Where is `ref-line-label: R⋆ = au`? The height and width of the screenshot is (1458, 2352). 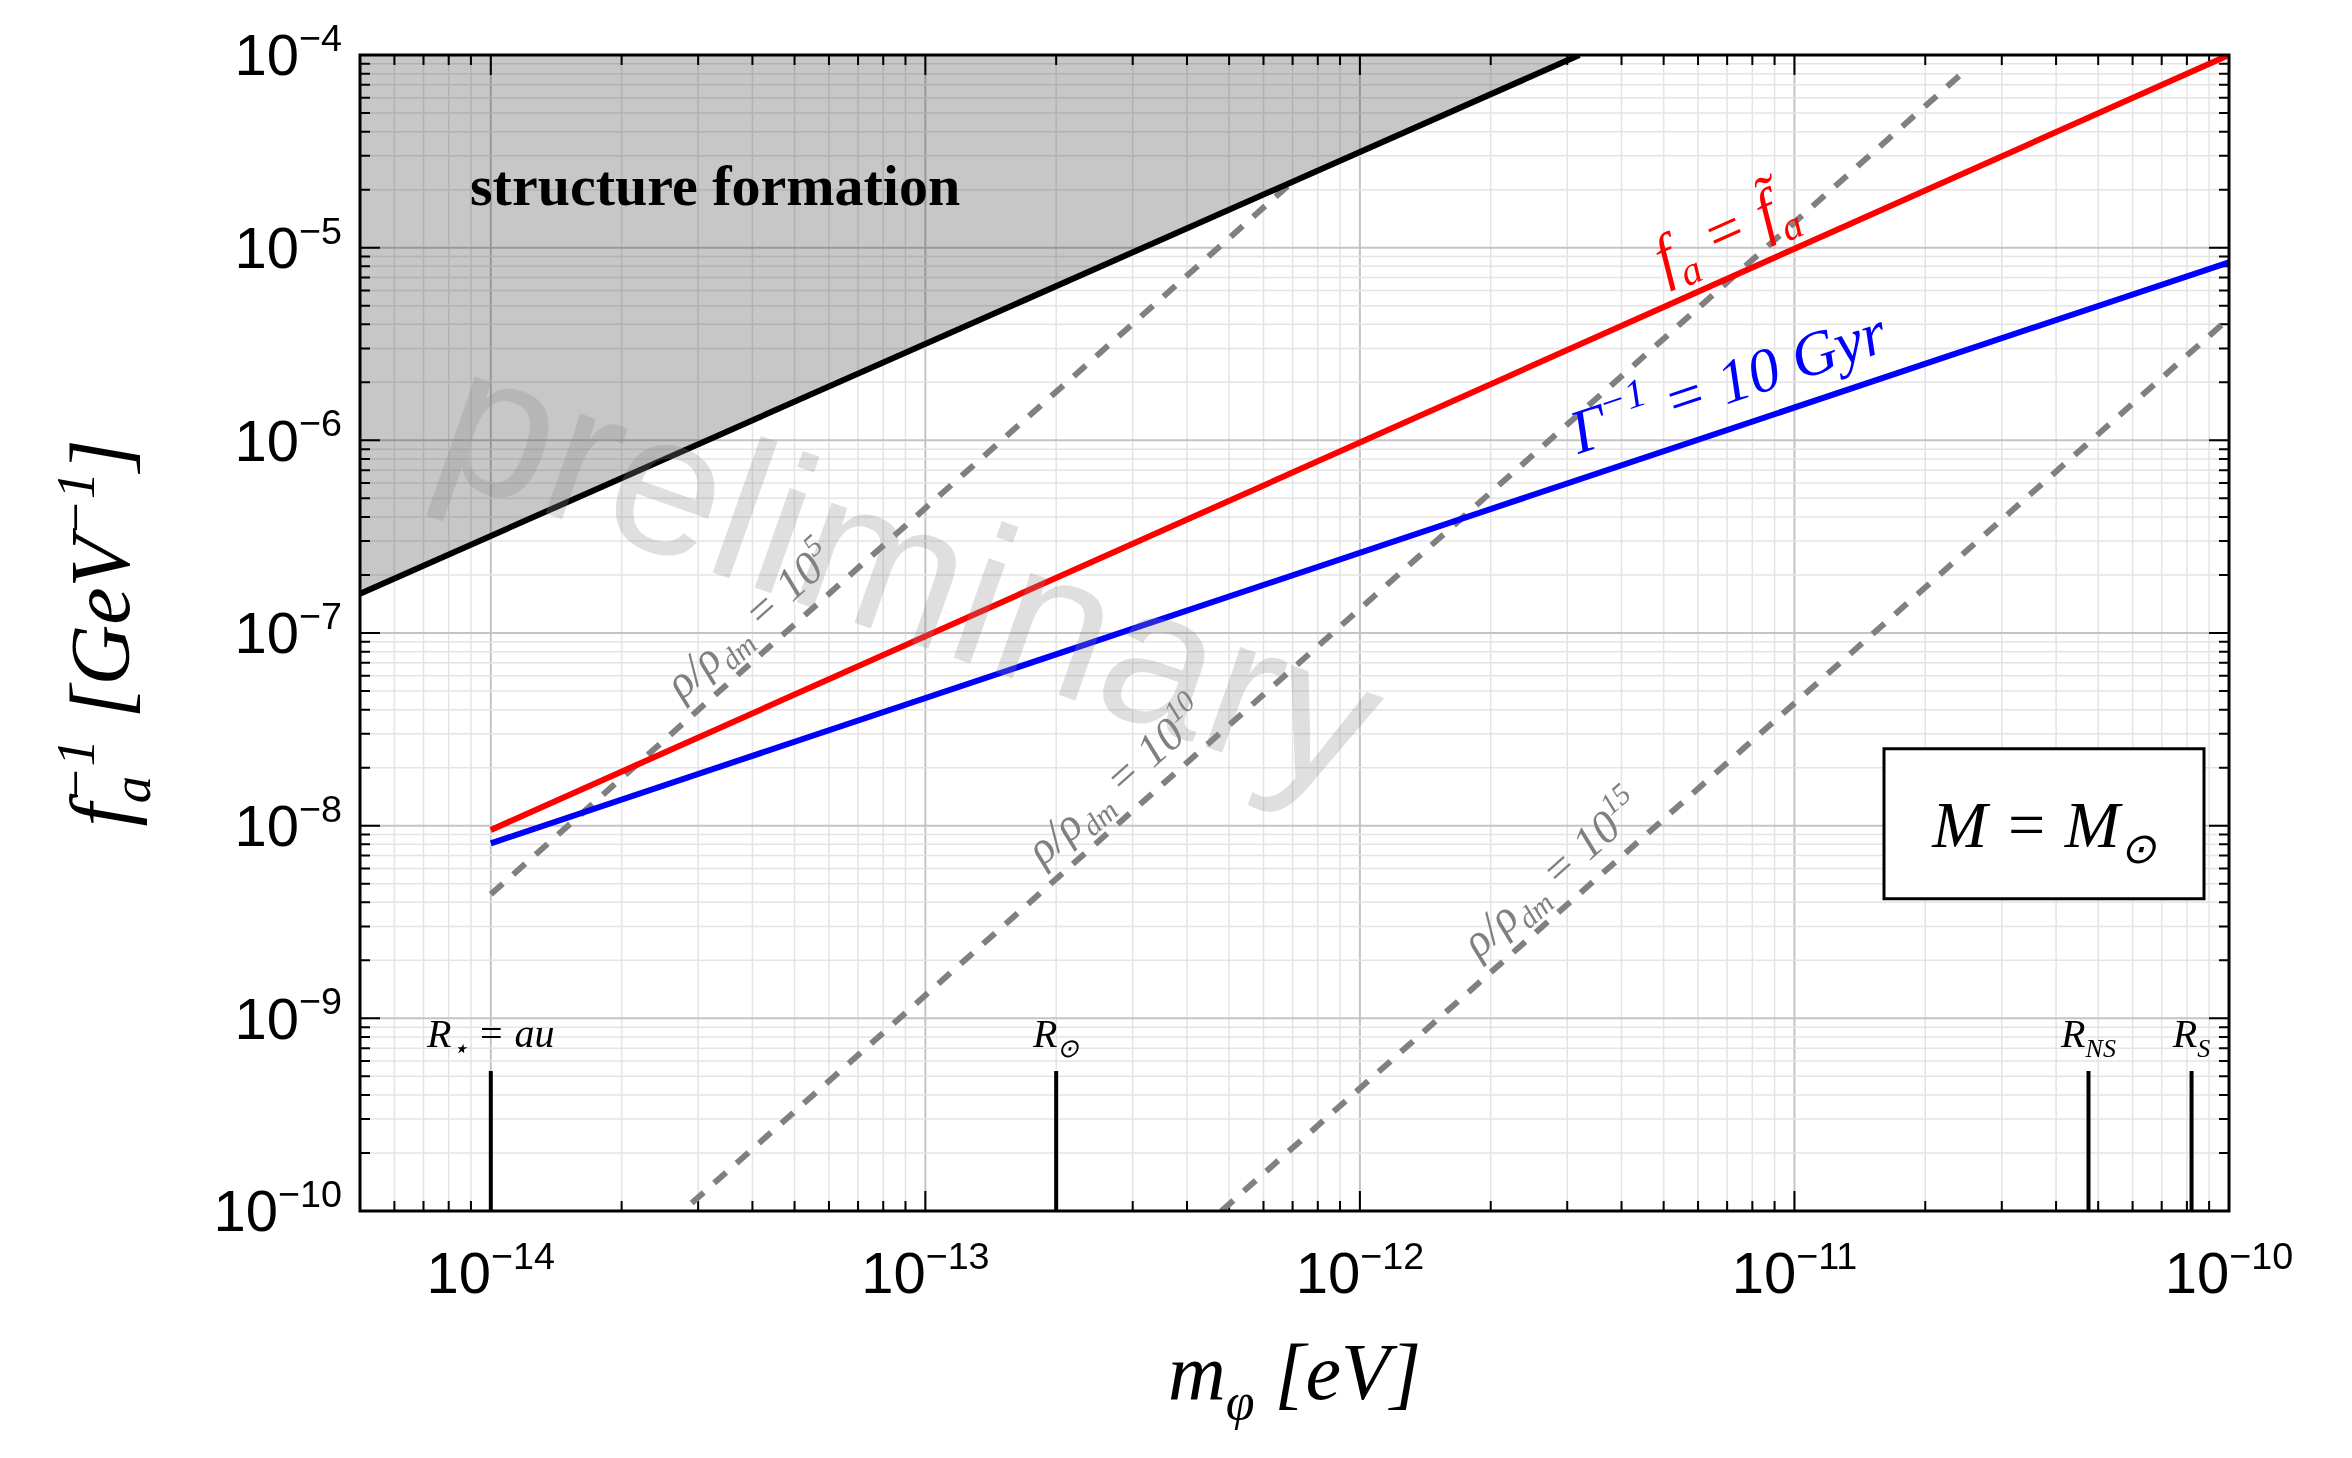 ref-line-label: R⋆ = au is located at coordinates (490, 1037).